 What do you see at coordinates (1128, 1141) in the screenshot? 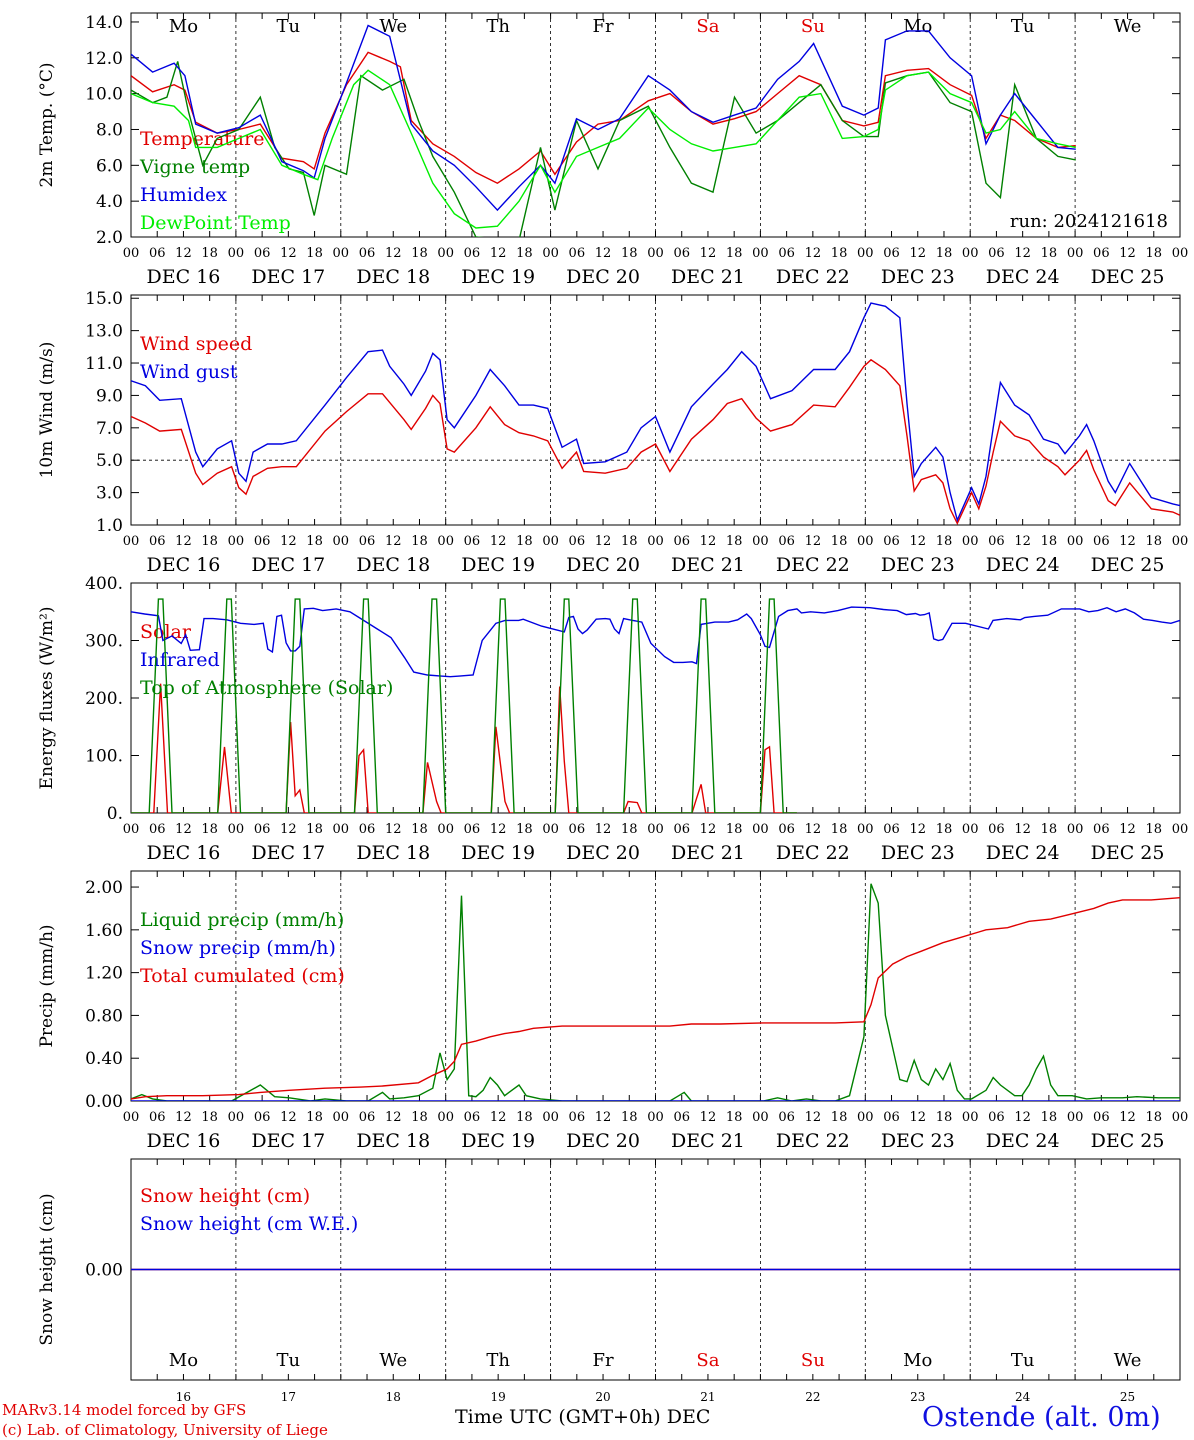
I see `date-label: DEC 25` at bounding box center [1128, 1141].